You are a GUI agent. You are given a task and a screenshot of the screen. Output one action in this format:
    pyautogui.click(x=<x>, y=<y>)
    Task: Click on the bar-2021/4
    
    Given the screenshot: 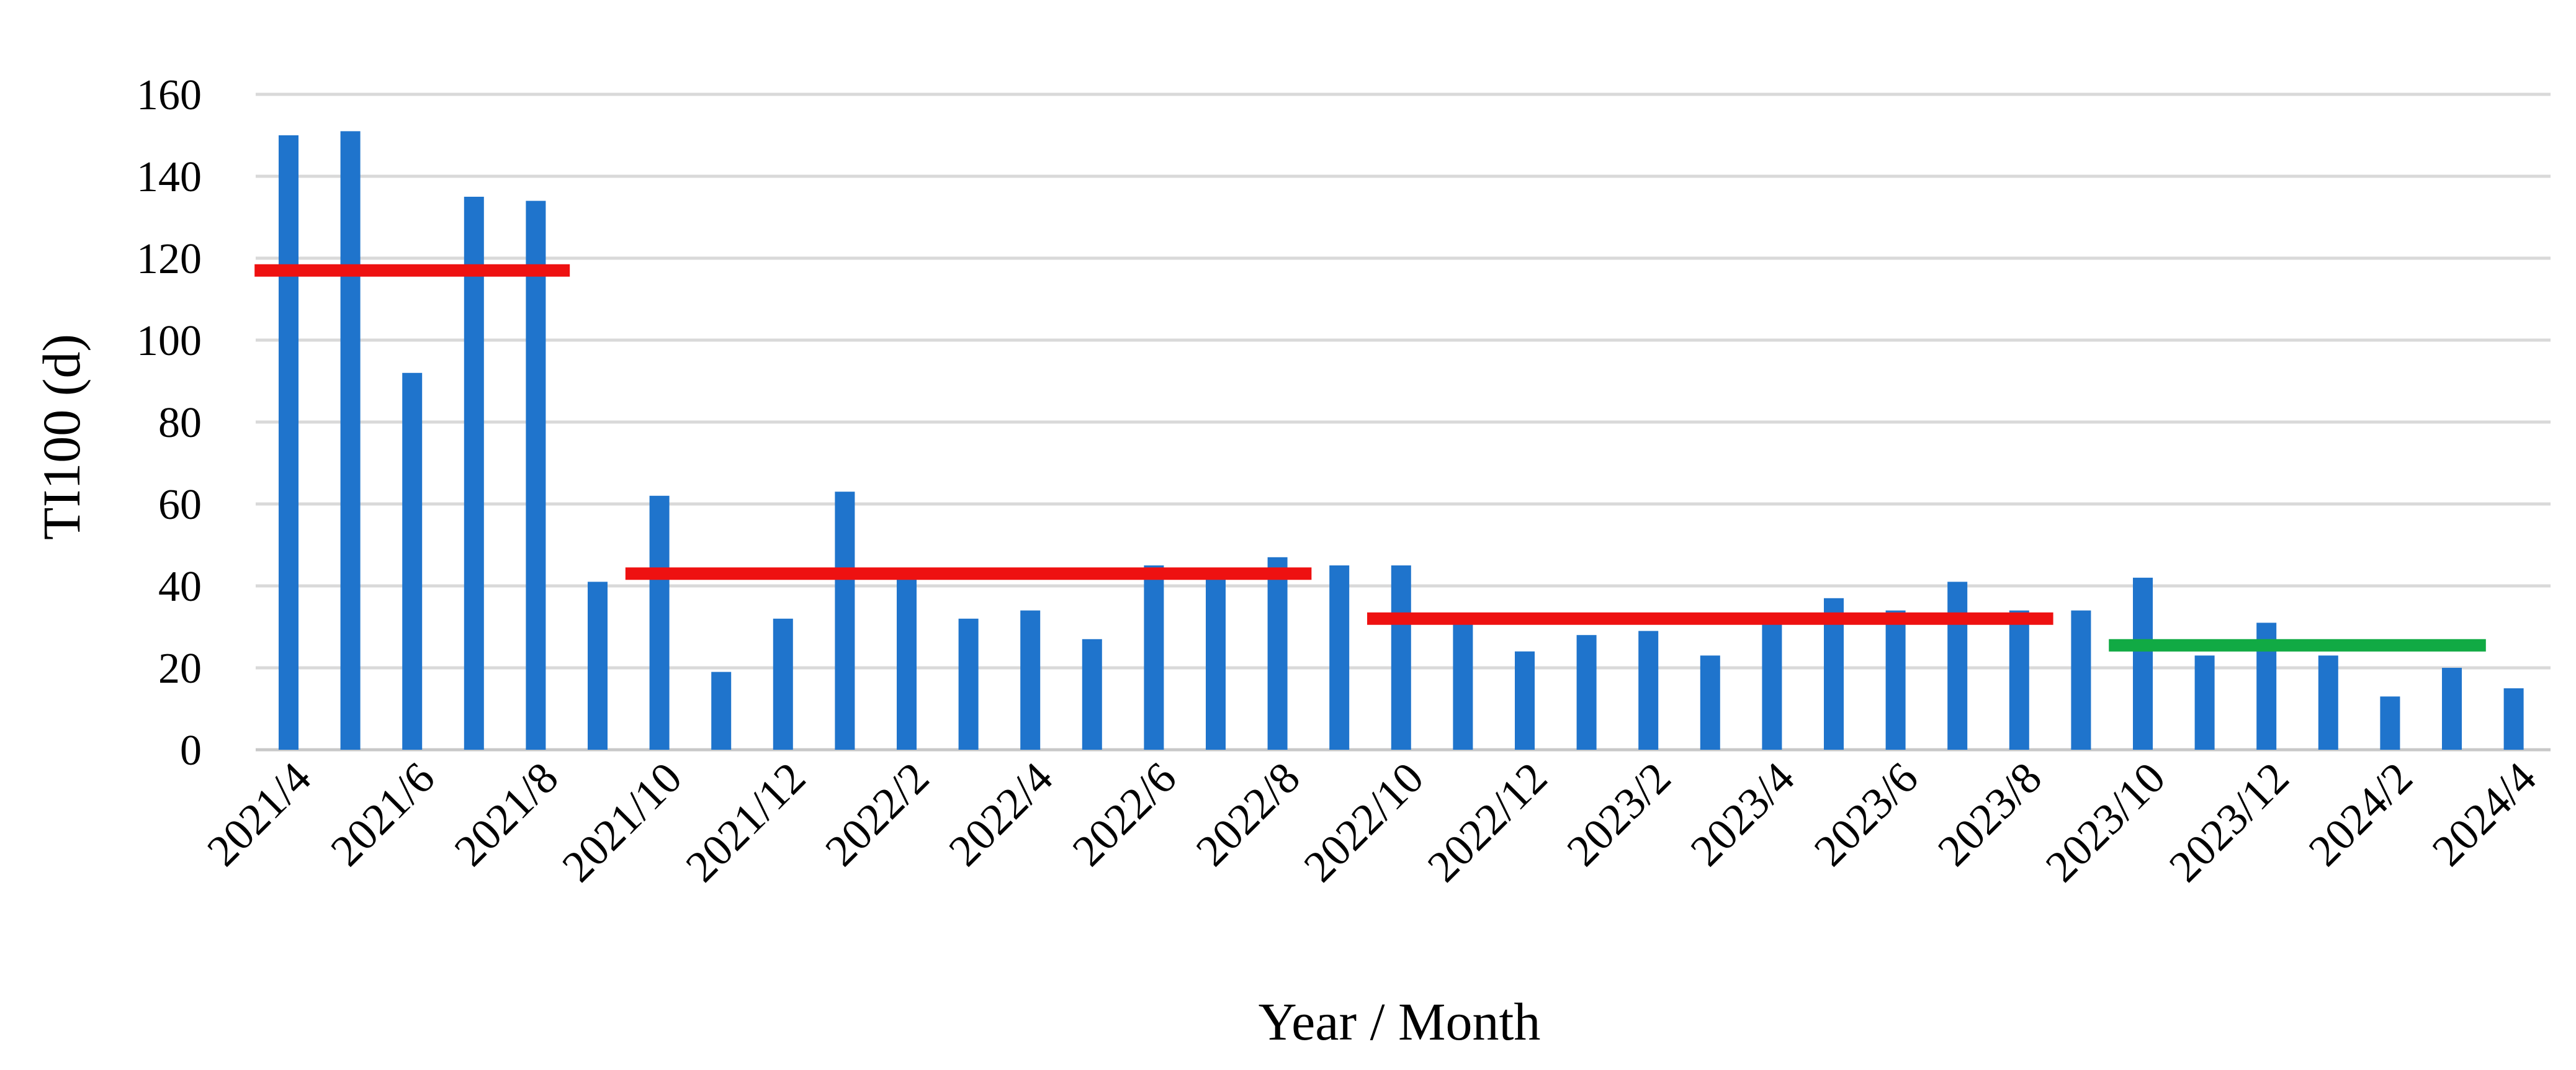 What is the action you would take?
    pyautogui.click(x=288, y=443)
    